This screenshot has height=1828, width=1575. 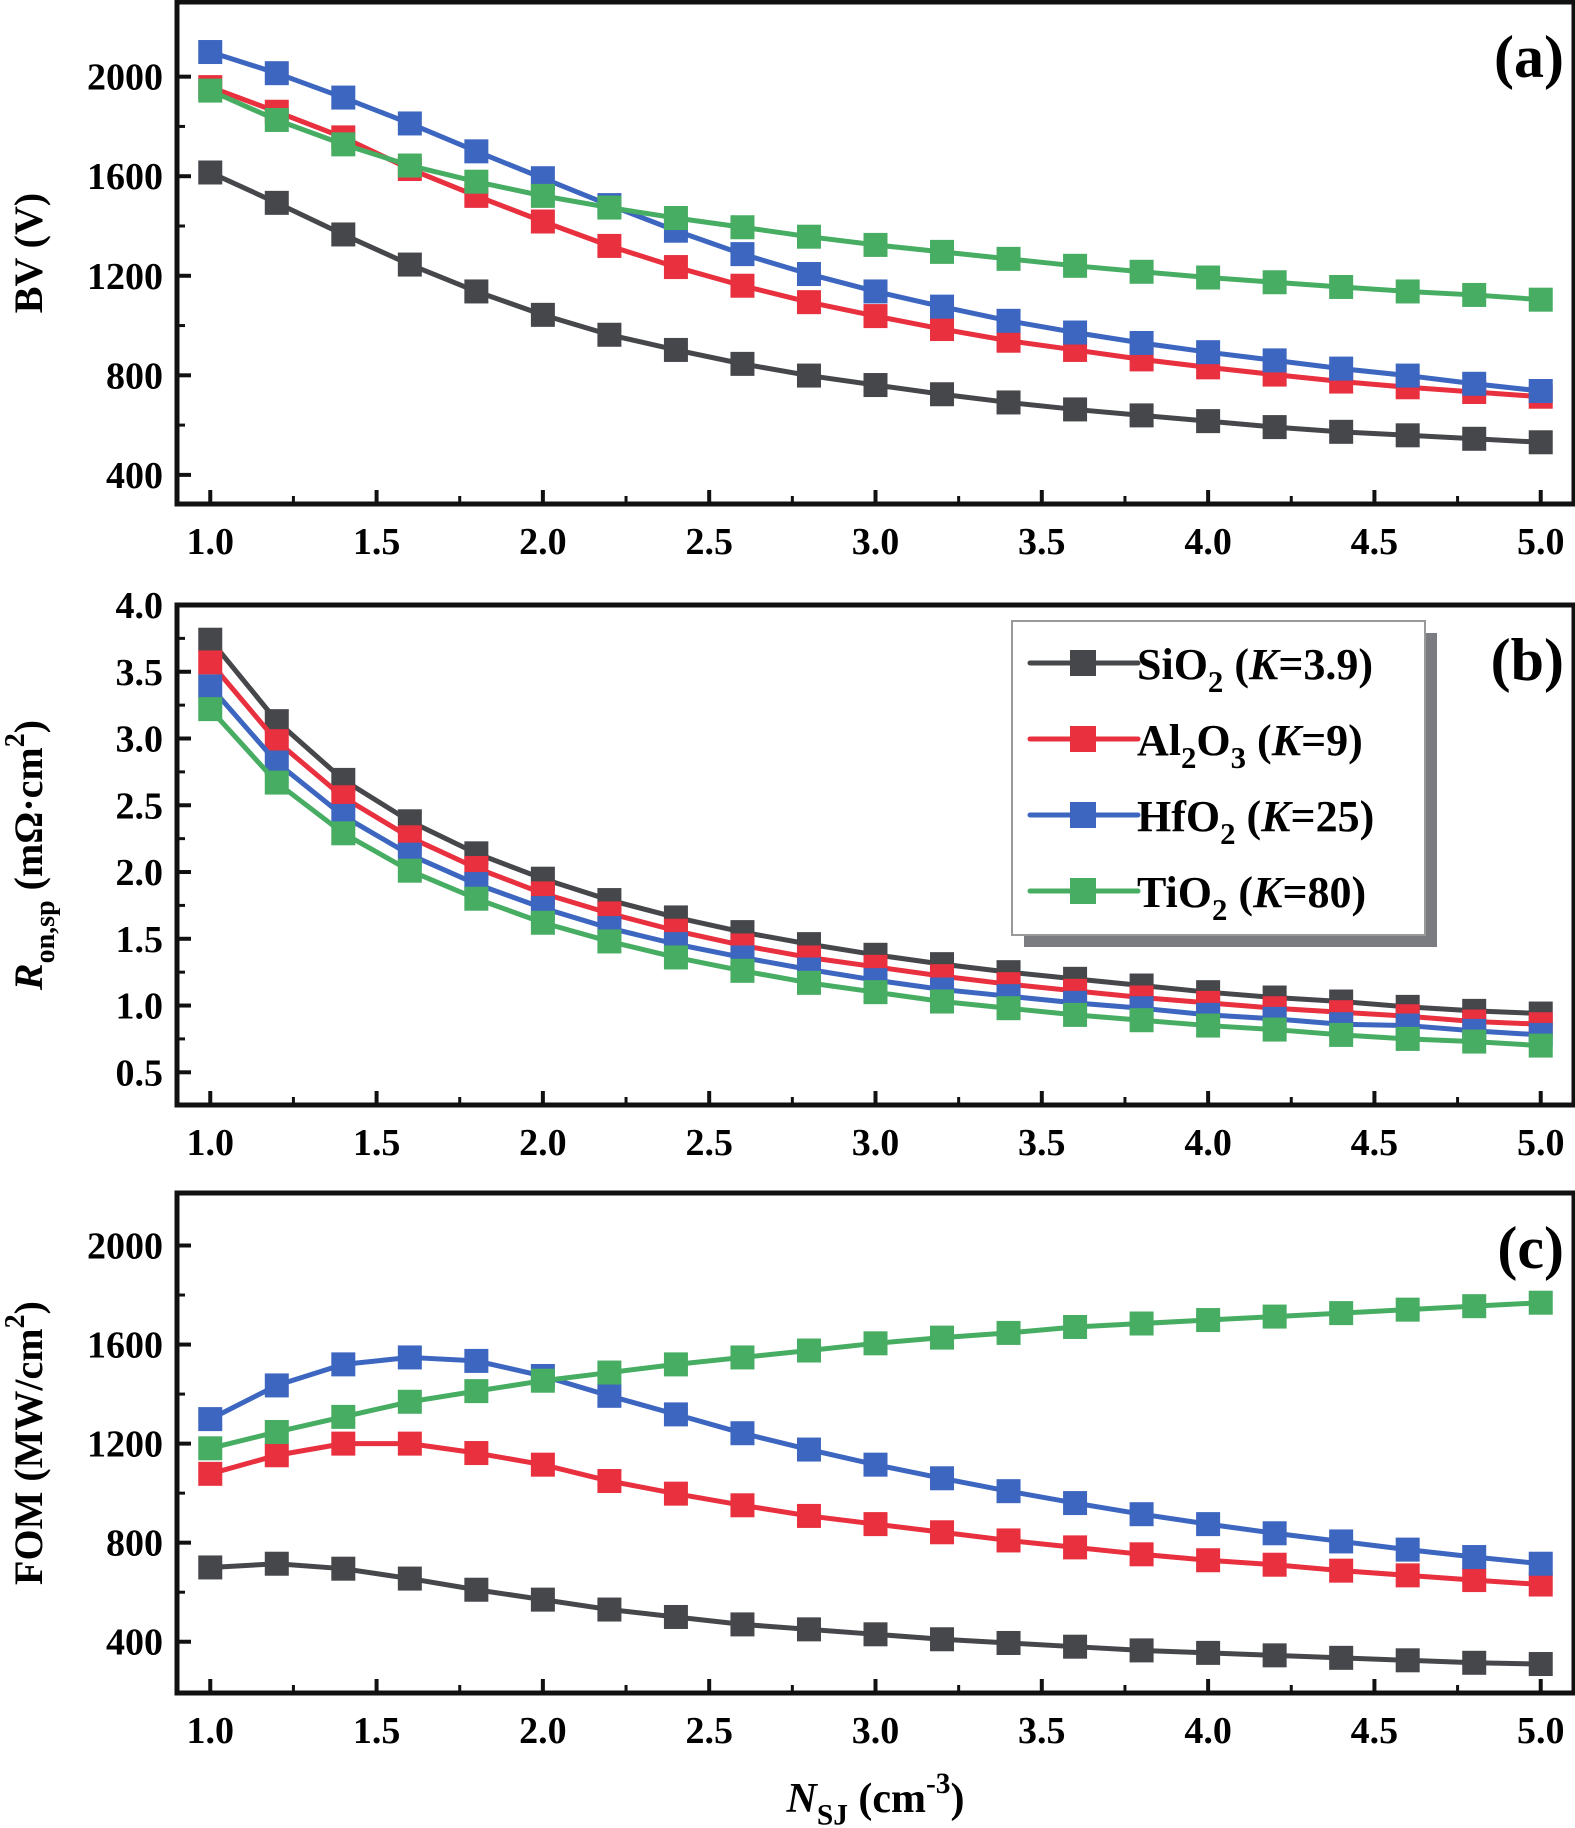 What do you see at coordinates (28, 253) in the screenshot?
I see `label-part: BV (V)` at bounding box center [28, 253].